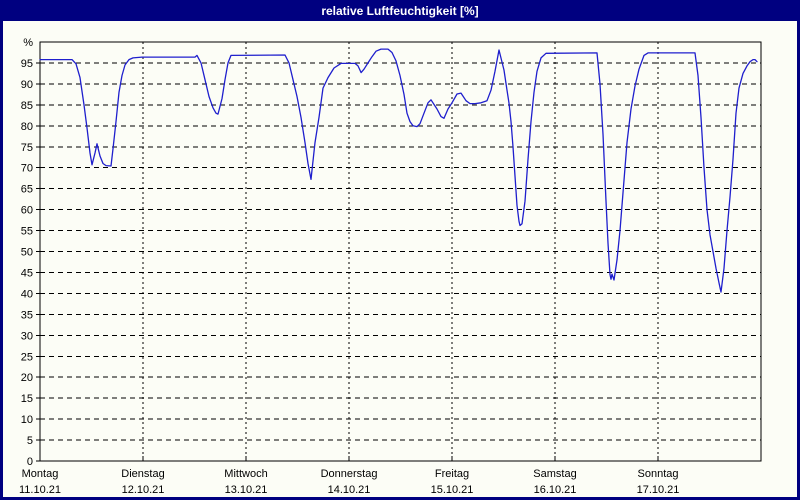 Image resolution: width=800 pixels, height=500 pixels. Describe the element at coordinates (27, 315) in the screenshot. I see `y-tick-label: 35` at that location.